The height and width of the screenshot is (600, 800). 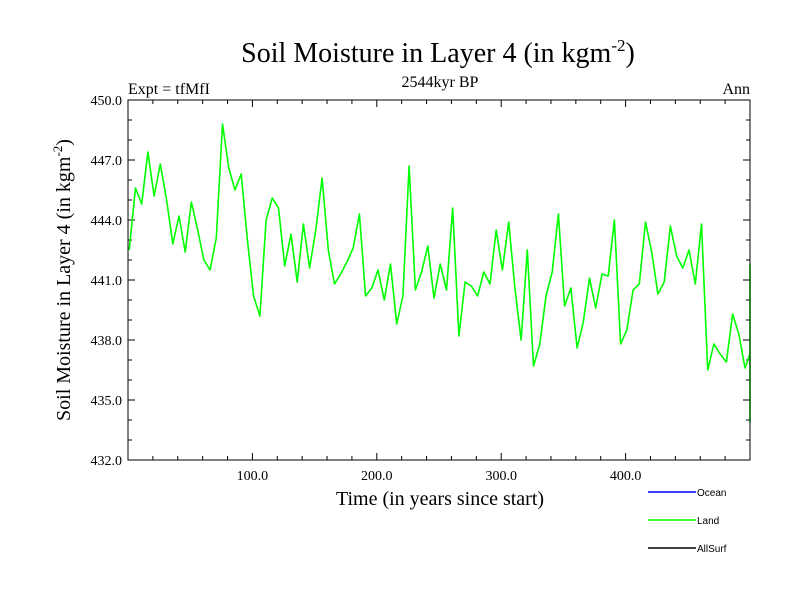 I want to click on y-axis-title: Soil Moisture in Layer 4 (in kgm-2), so click(x=62, y=280).